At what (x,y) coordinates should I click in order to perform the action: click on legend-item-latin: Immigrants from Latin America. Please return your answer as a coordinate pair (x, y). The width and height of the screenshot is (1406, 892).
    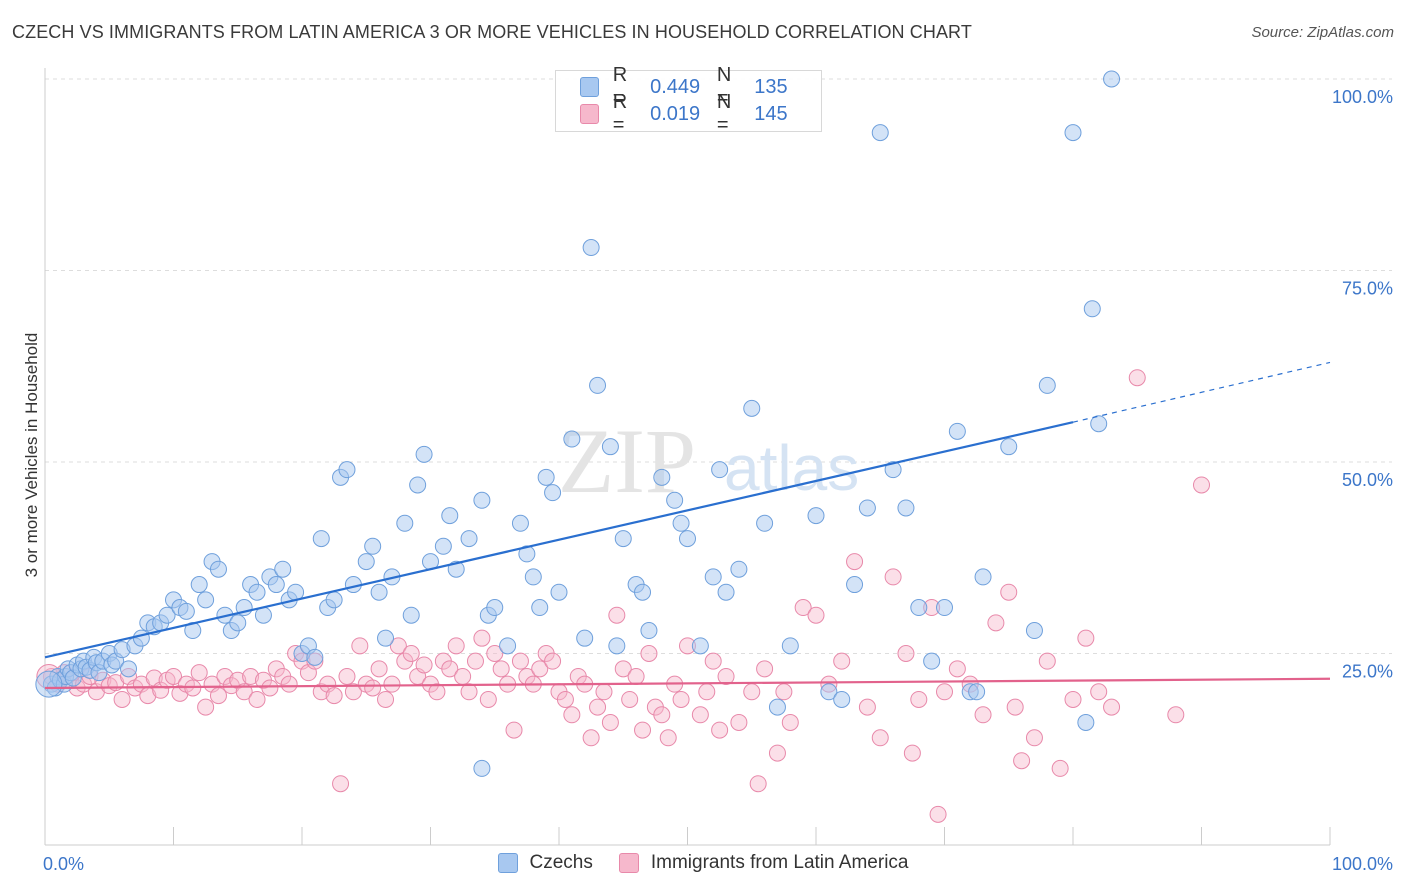
    Looking at the image, I should click on (763, 863).